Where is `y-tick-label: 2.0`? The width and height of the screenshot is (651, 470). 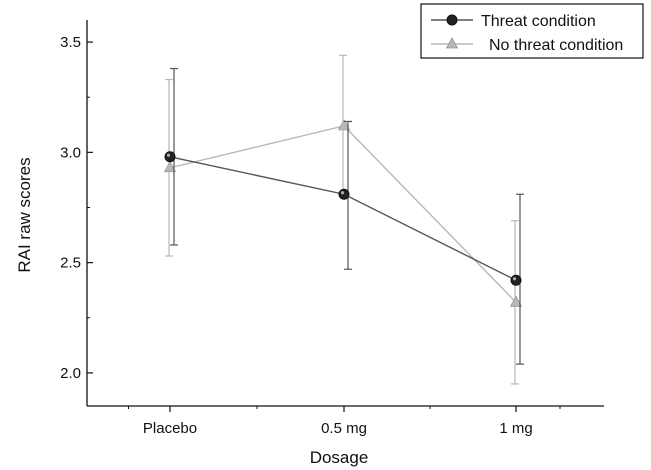 y-tick-label: 2.0 is located at coordinates (70, 373).